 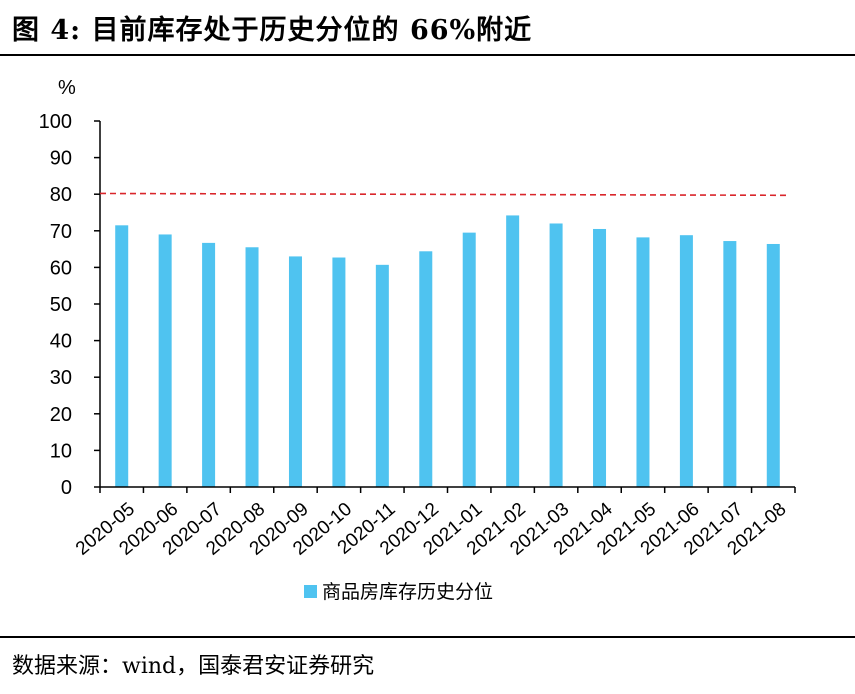 I want to click on reference-dashed-line, so click(x=443, y=194).